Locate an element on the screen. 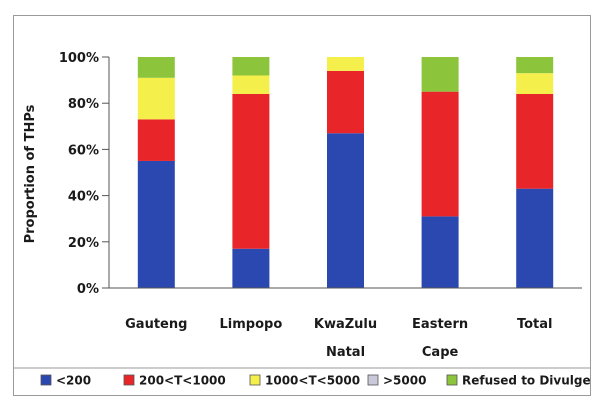 This screenshot has width=603, height=407. x-category-label: Total is located at coordinates (535, 324).